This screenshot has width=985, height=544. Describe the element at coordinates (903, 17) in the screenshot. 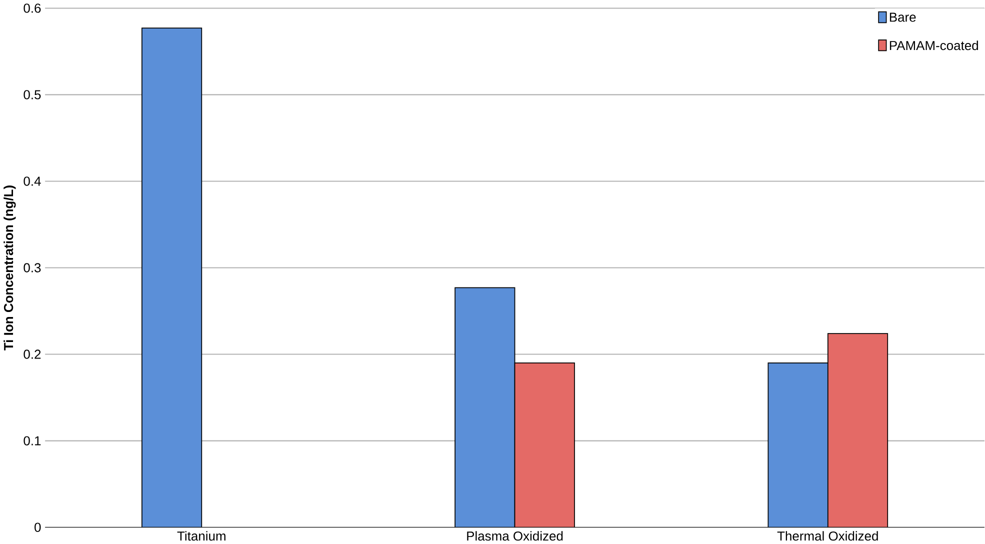

I see `legend-label: Bare` at that location.